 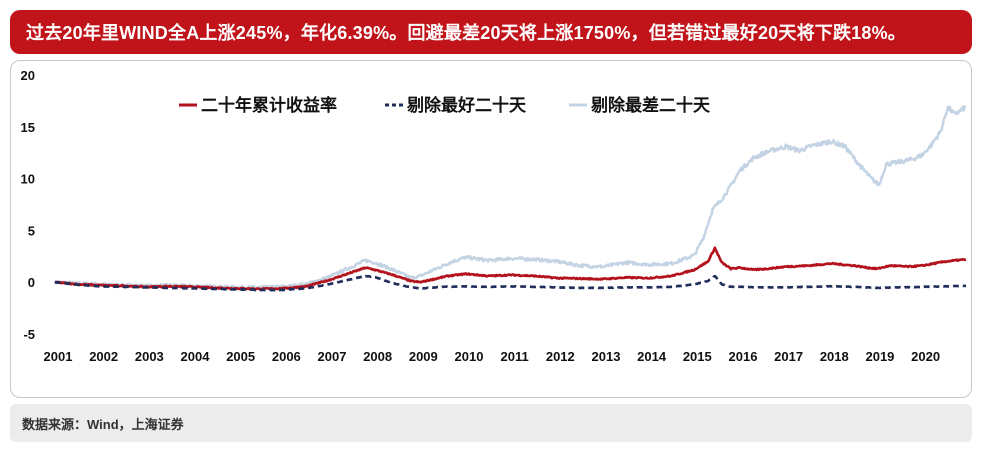 I want to click on legend-label: 剔除最差二十天, so click(x=650, y=105).